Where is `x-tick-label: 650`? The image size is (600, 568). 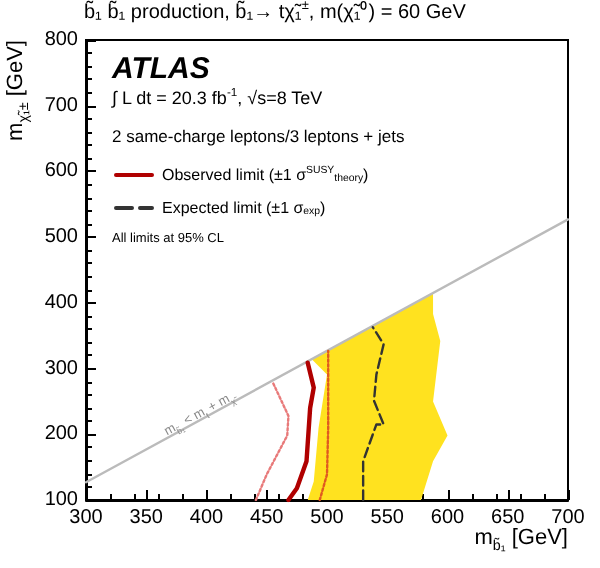 x-tick-label: 650 is located at coordinates (508, 518).